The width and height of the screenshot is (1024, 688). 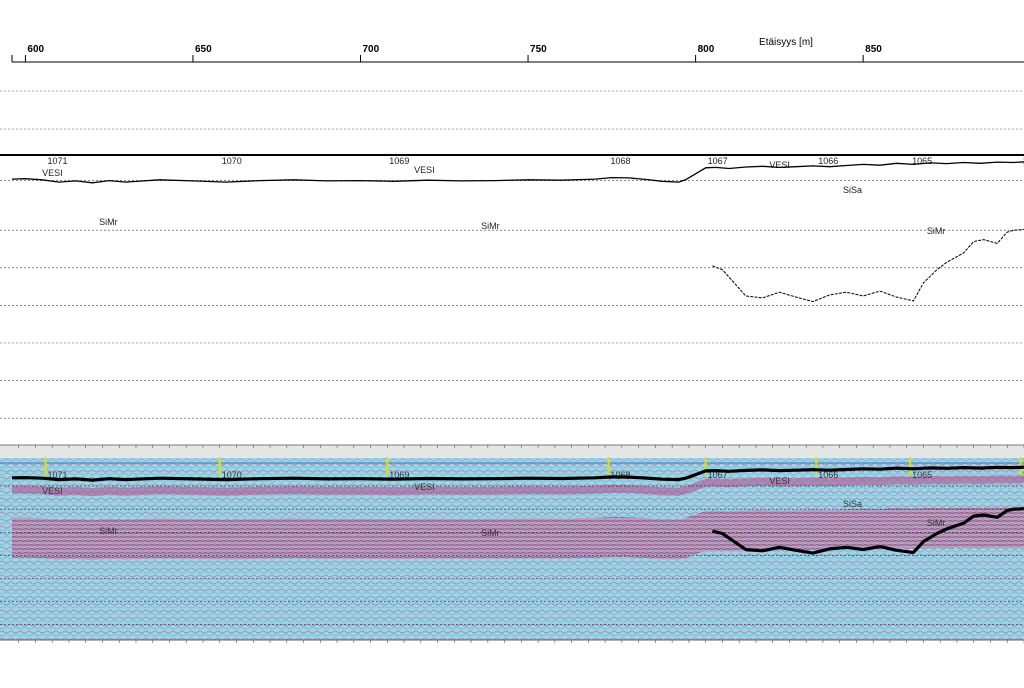 I want to click on x-axis-label: Etäisyys [m], so click(x=786, y=42).